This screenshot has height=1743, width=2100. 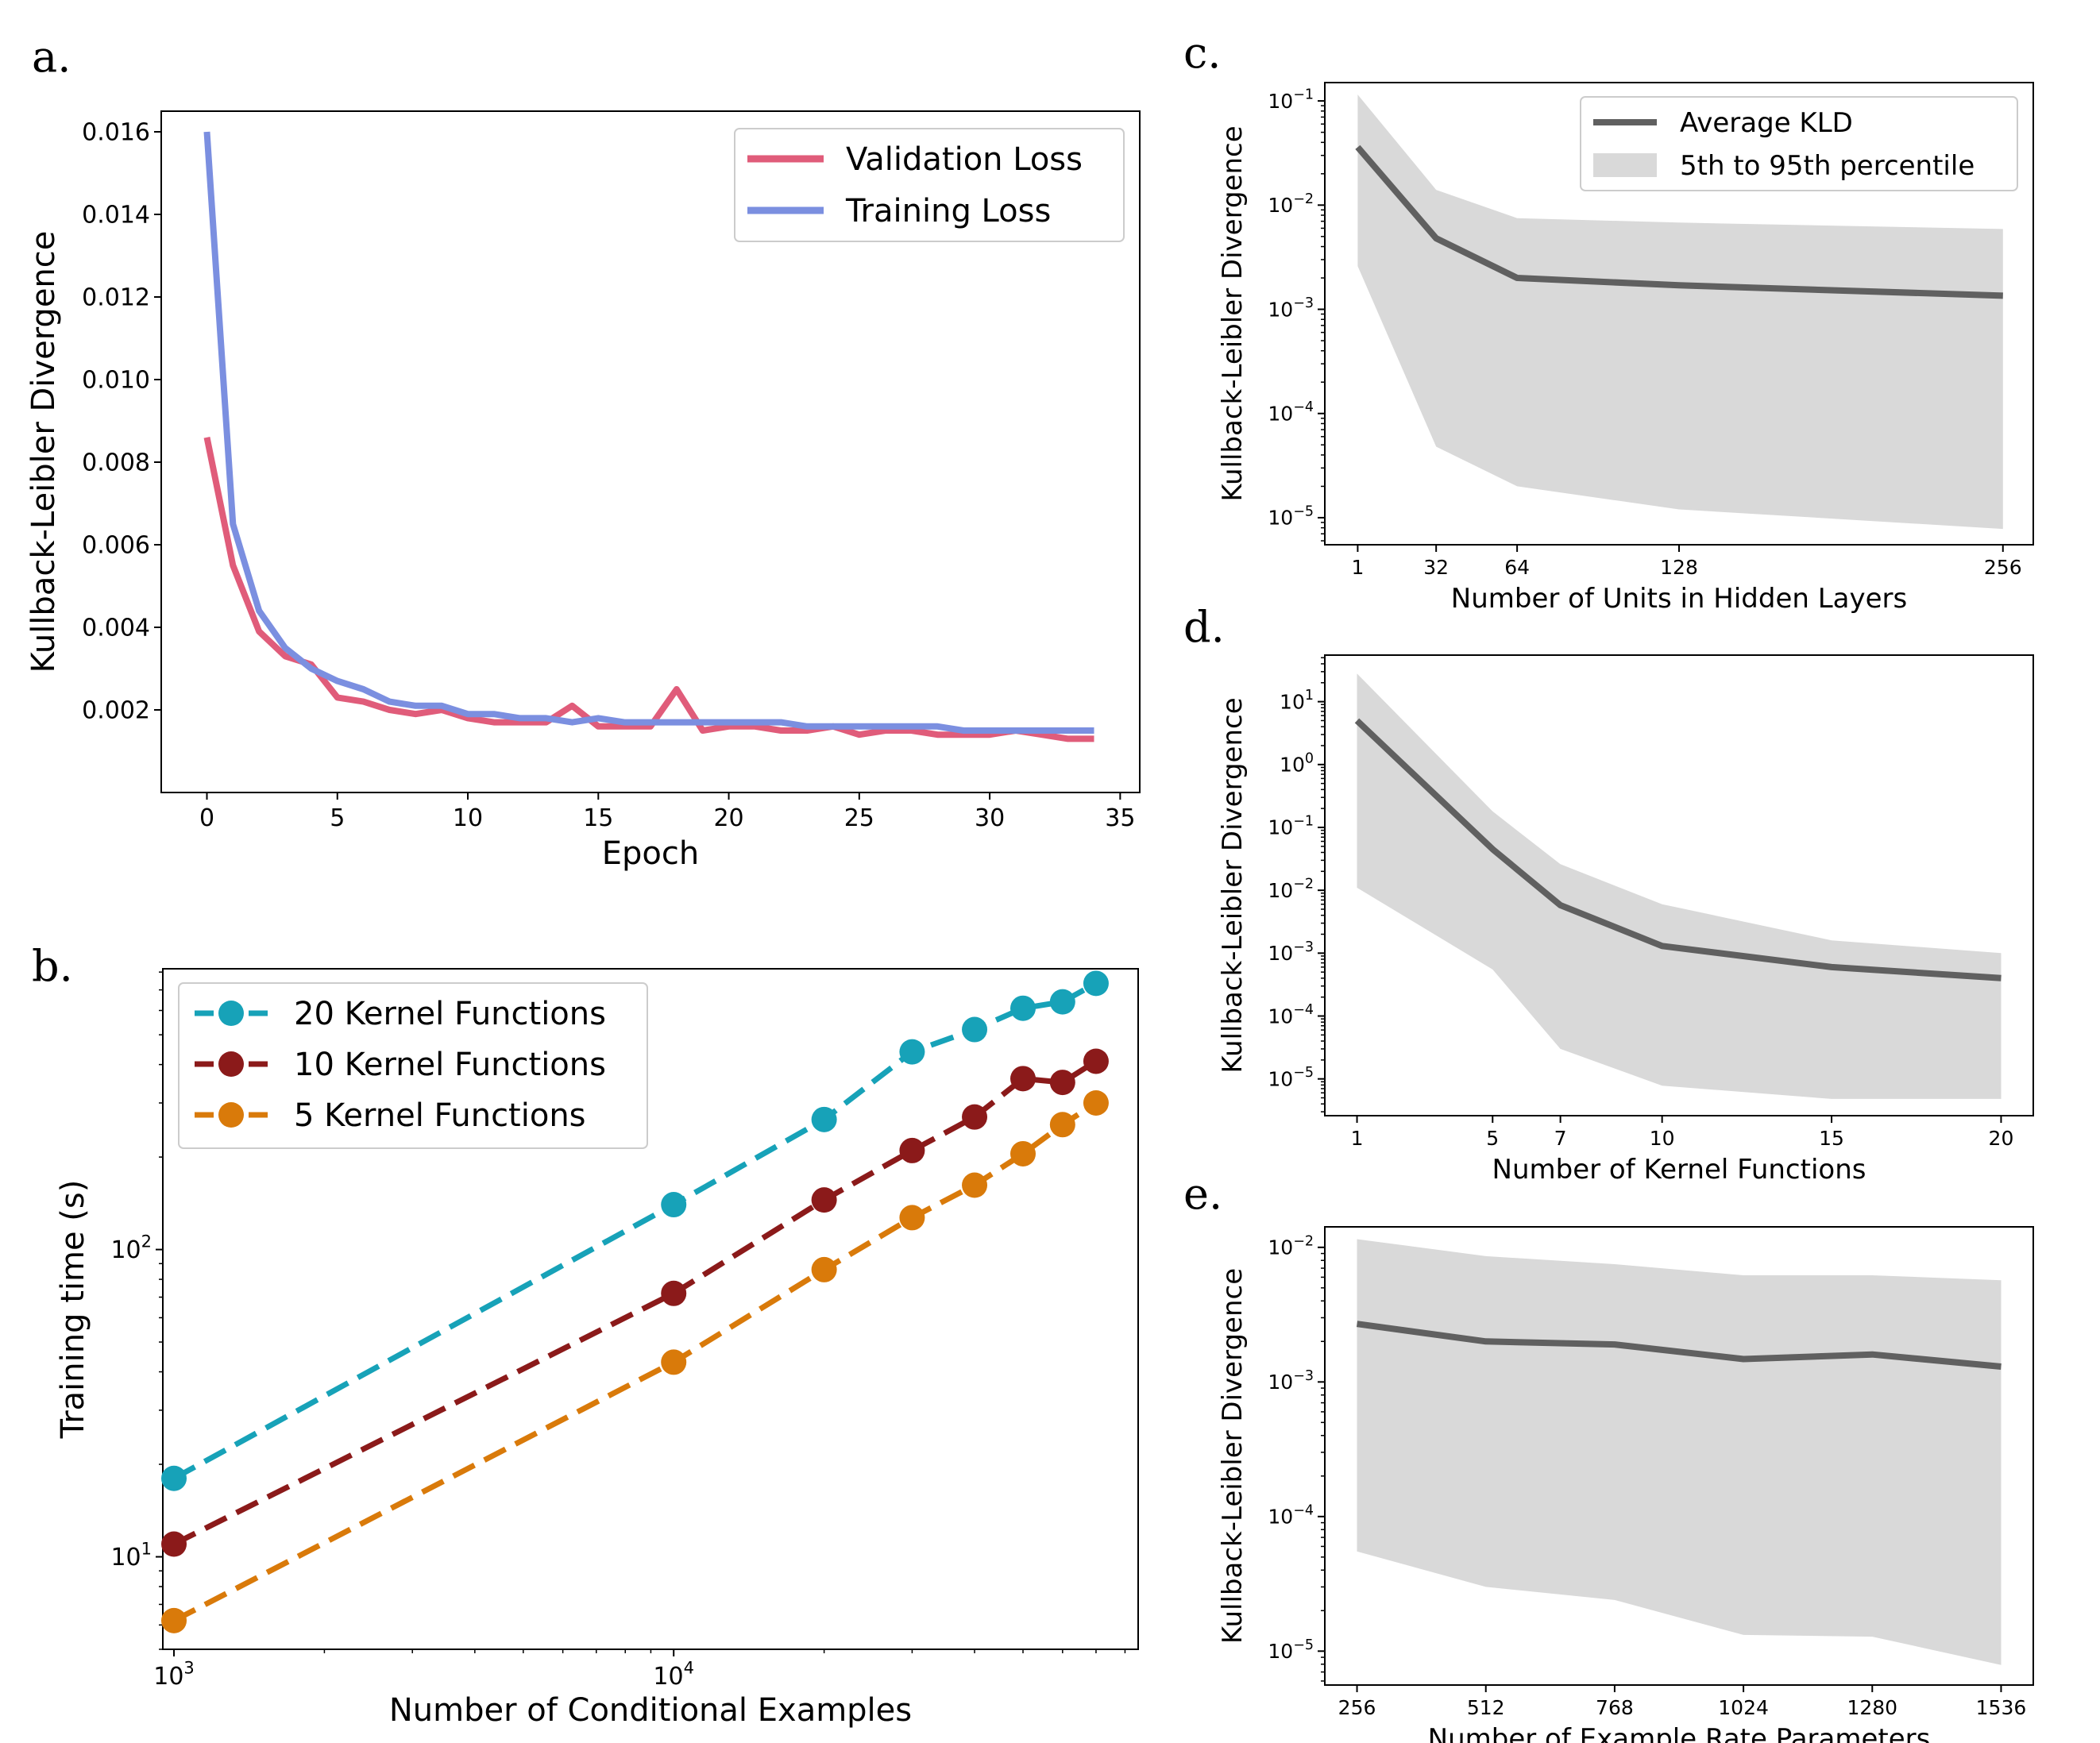 What do you see at coordinates (131, 1248) in the screenshot?
I see `y-tick-label: 10²` at bounding box center [131, 1248].